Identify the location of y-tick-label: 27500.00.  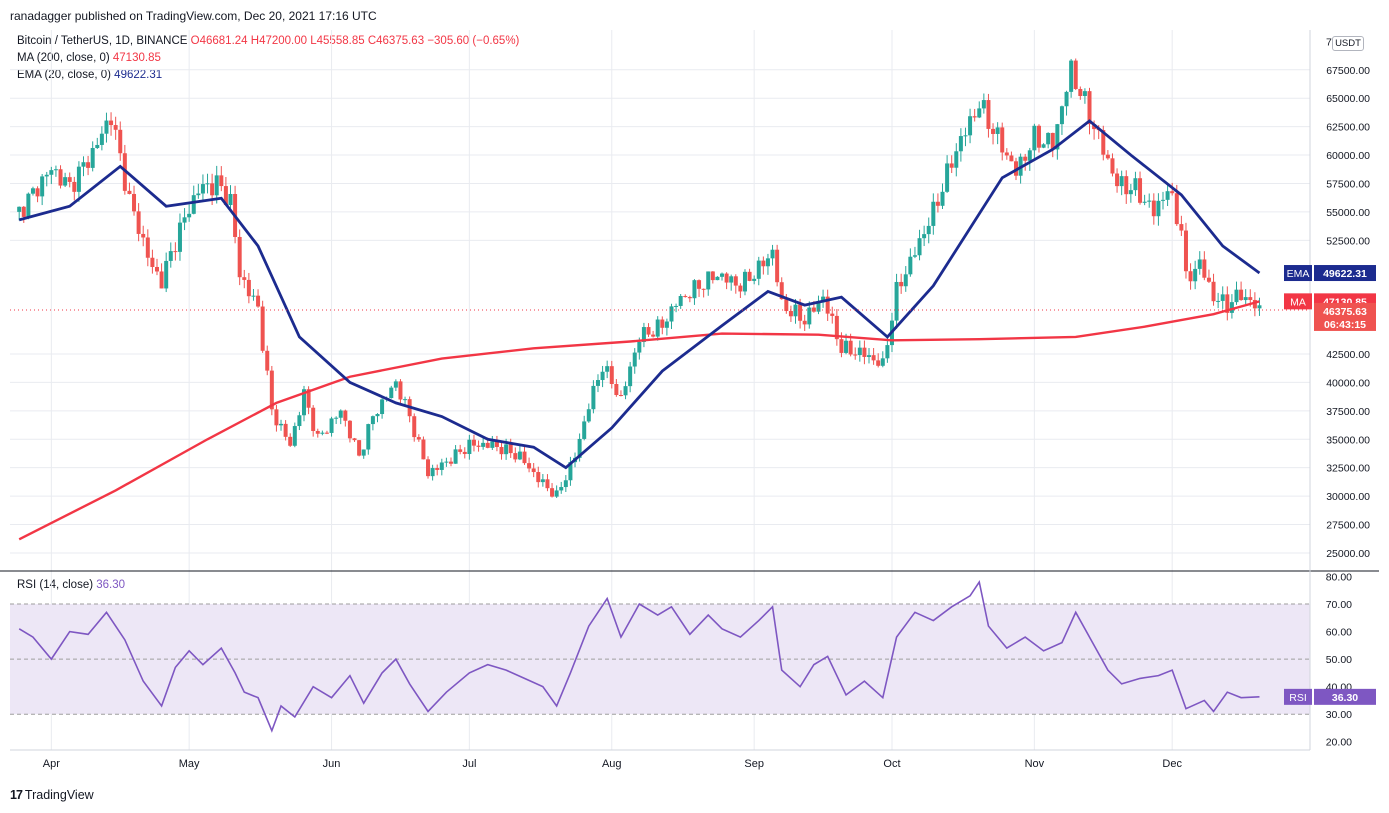
(1348, 526).